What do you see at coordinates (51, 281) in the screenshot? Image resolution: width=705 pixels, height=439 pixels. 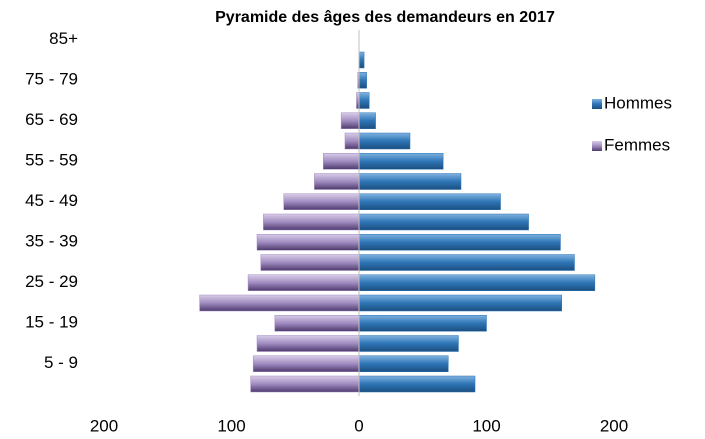 I see `y-tick-label: 25 - 29` at bounding box center [51, 281].